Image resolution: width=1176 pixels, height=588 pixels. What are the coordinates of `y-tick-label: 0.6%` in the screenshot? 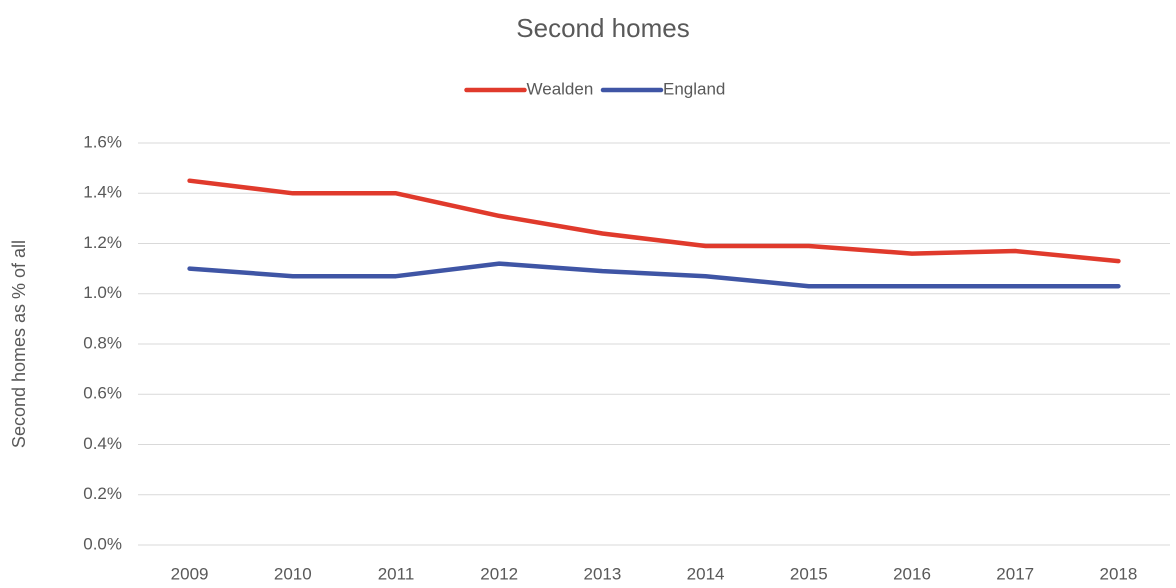 It's located at (102, 393).